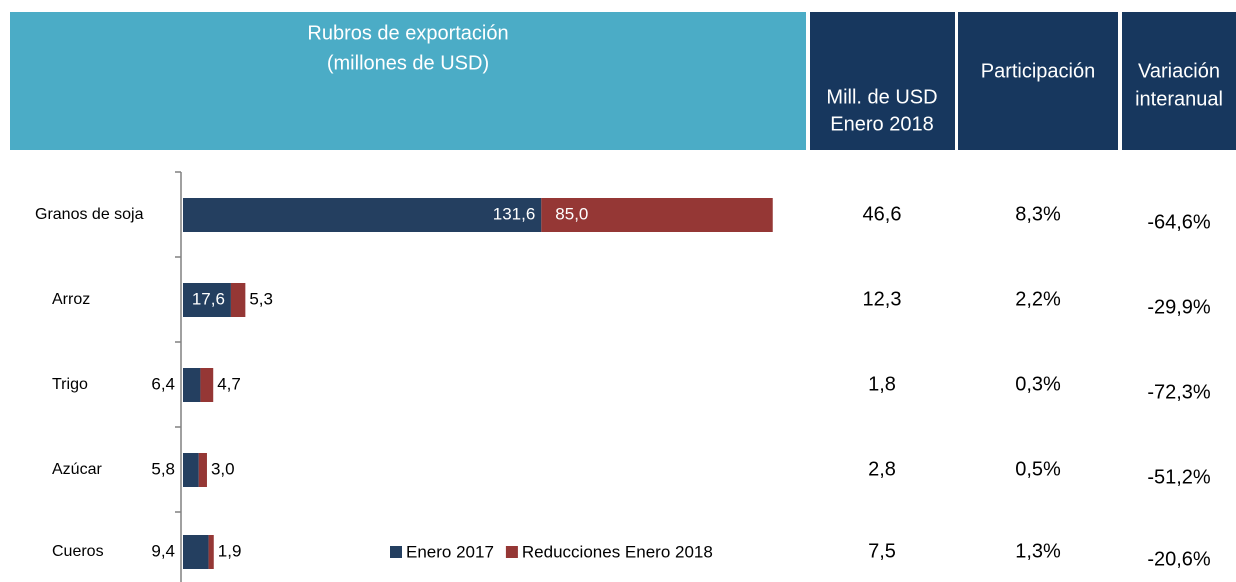 The image size is (1236, 582). Describe the element at coordinates (1179, 222) in the screenshot. I see `table-cell: -64,6%` at that location.